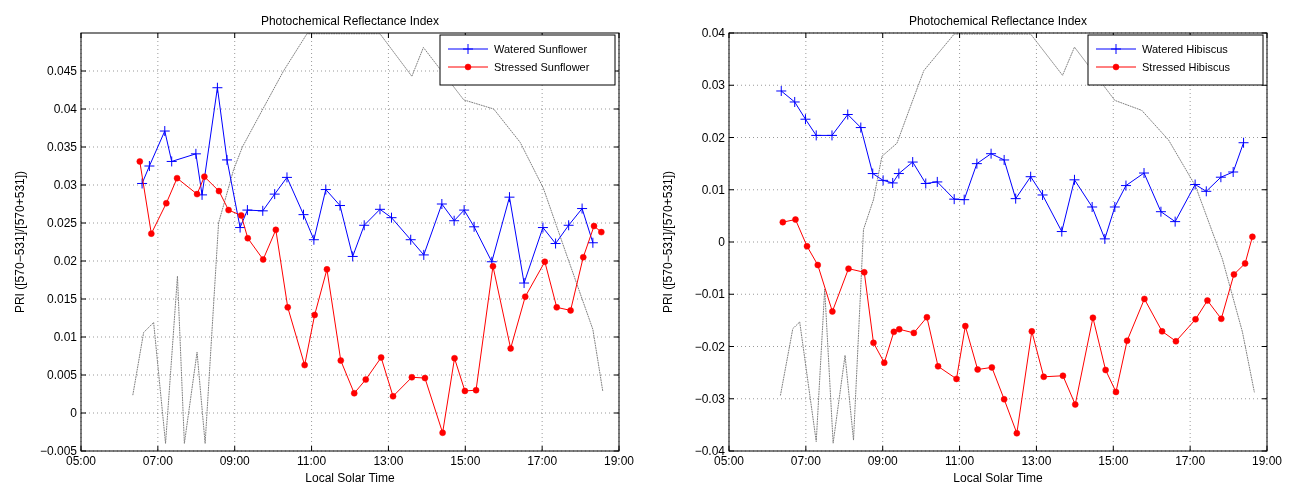  I want to click on y-tick-label: −0.03, so click(710, 398).